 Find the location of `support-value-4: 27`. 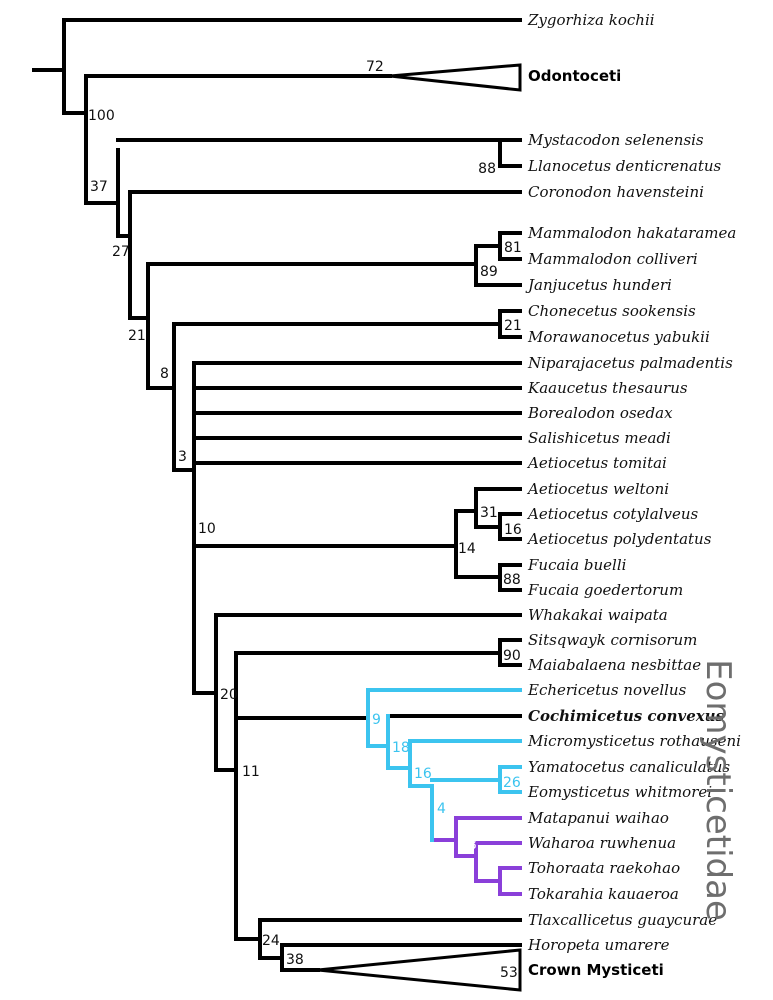

support-value-4: 27 is located at coordinates (121, 252).